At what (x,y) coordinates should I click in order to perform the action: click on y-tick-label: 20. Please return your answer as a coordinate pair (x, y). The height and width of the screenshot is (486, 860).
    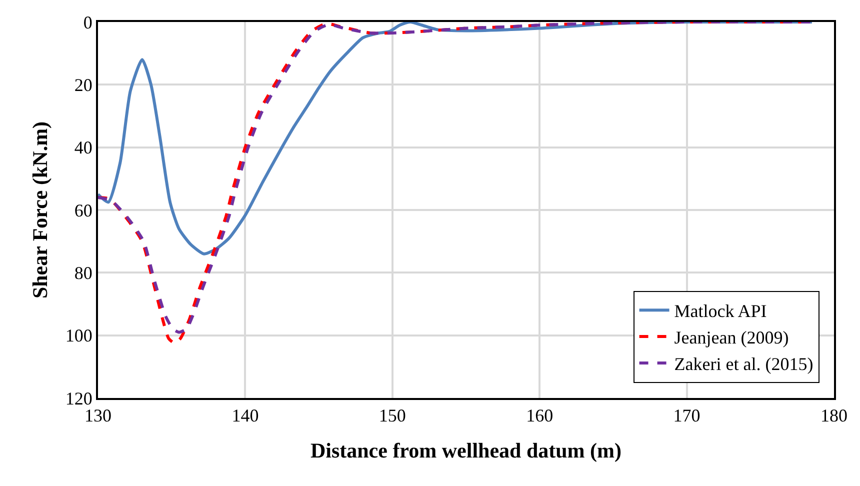
    Looking at the image, I should click on (83, 84).